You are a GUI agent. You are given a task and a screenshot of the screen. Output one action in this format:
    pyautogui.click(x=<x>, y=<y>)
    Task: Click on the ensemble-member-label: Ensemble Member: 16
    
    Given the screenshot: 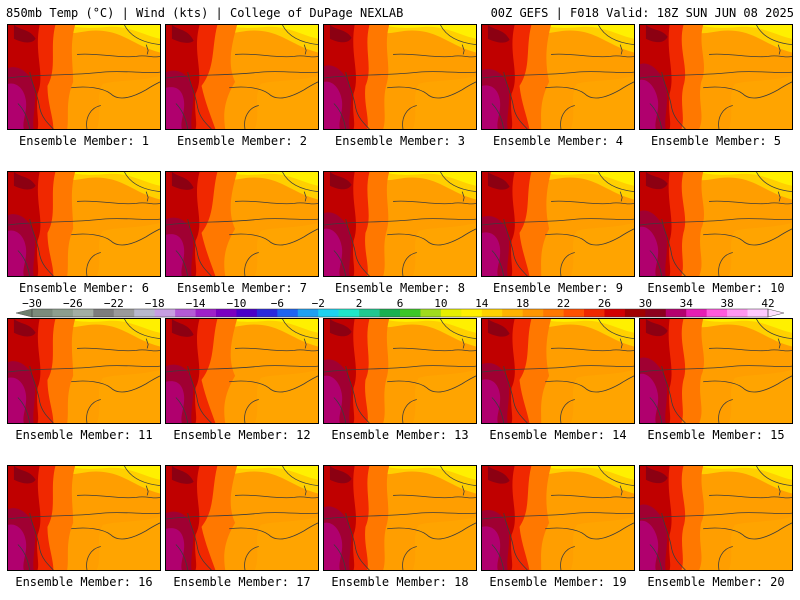 What is the action you would take?
    pyautogui.click(x=84, y=582)
    